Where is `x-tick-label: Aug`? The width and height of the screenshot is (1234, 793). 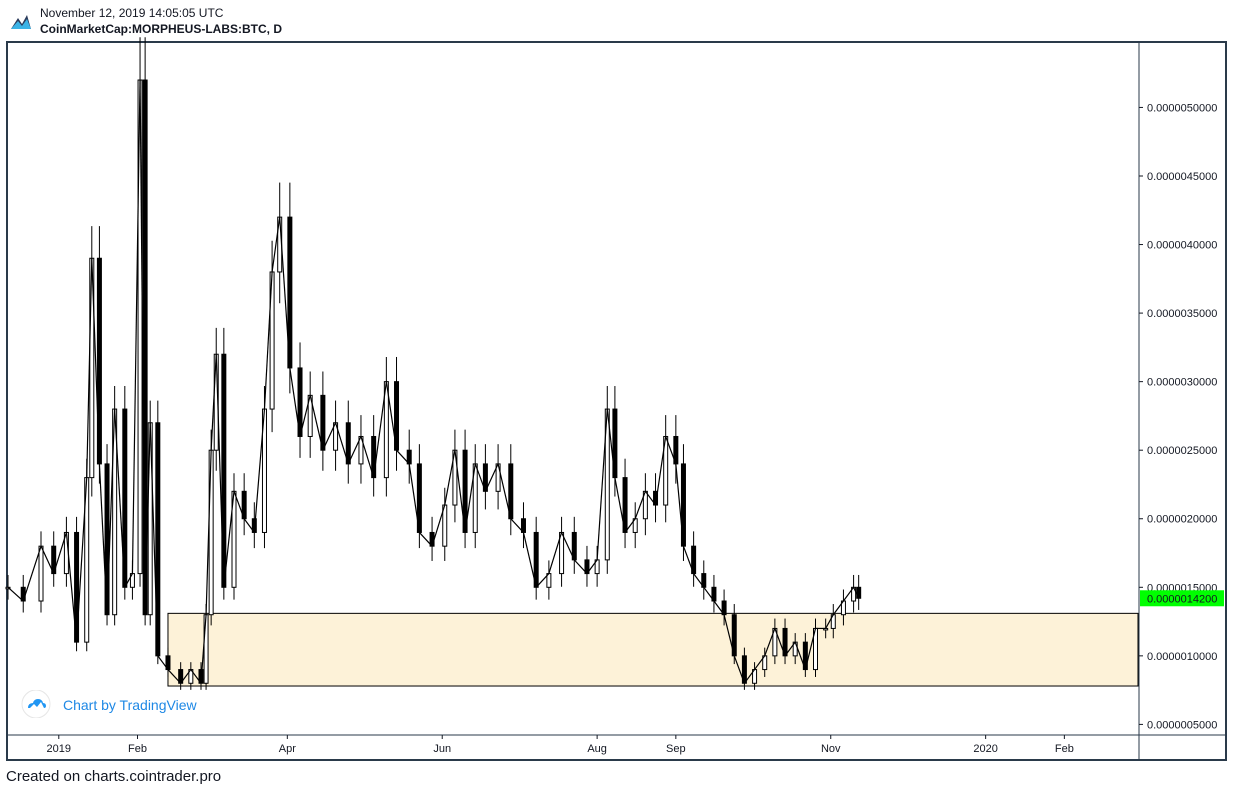
x-tick-label: Aug is located at coordinates (597, 749).